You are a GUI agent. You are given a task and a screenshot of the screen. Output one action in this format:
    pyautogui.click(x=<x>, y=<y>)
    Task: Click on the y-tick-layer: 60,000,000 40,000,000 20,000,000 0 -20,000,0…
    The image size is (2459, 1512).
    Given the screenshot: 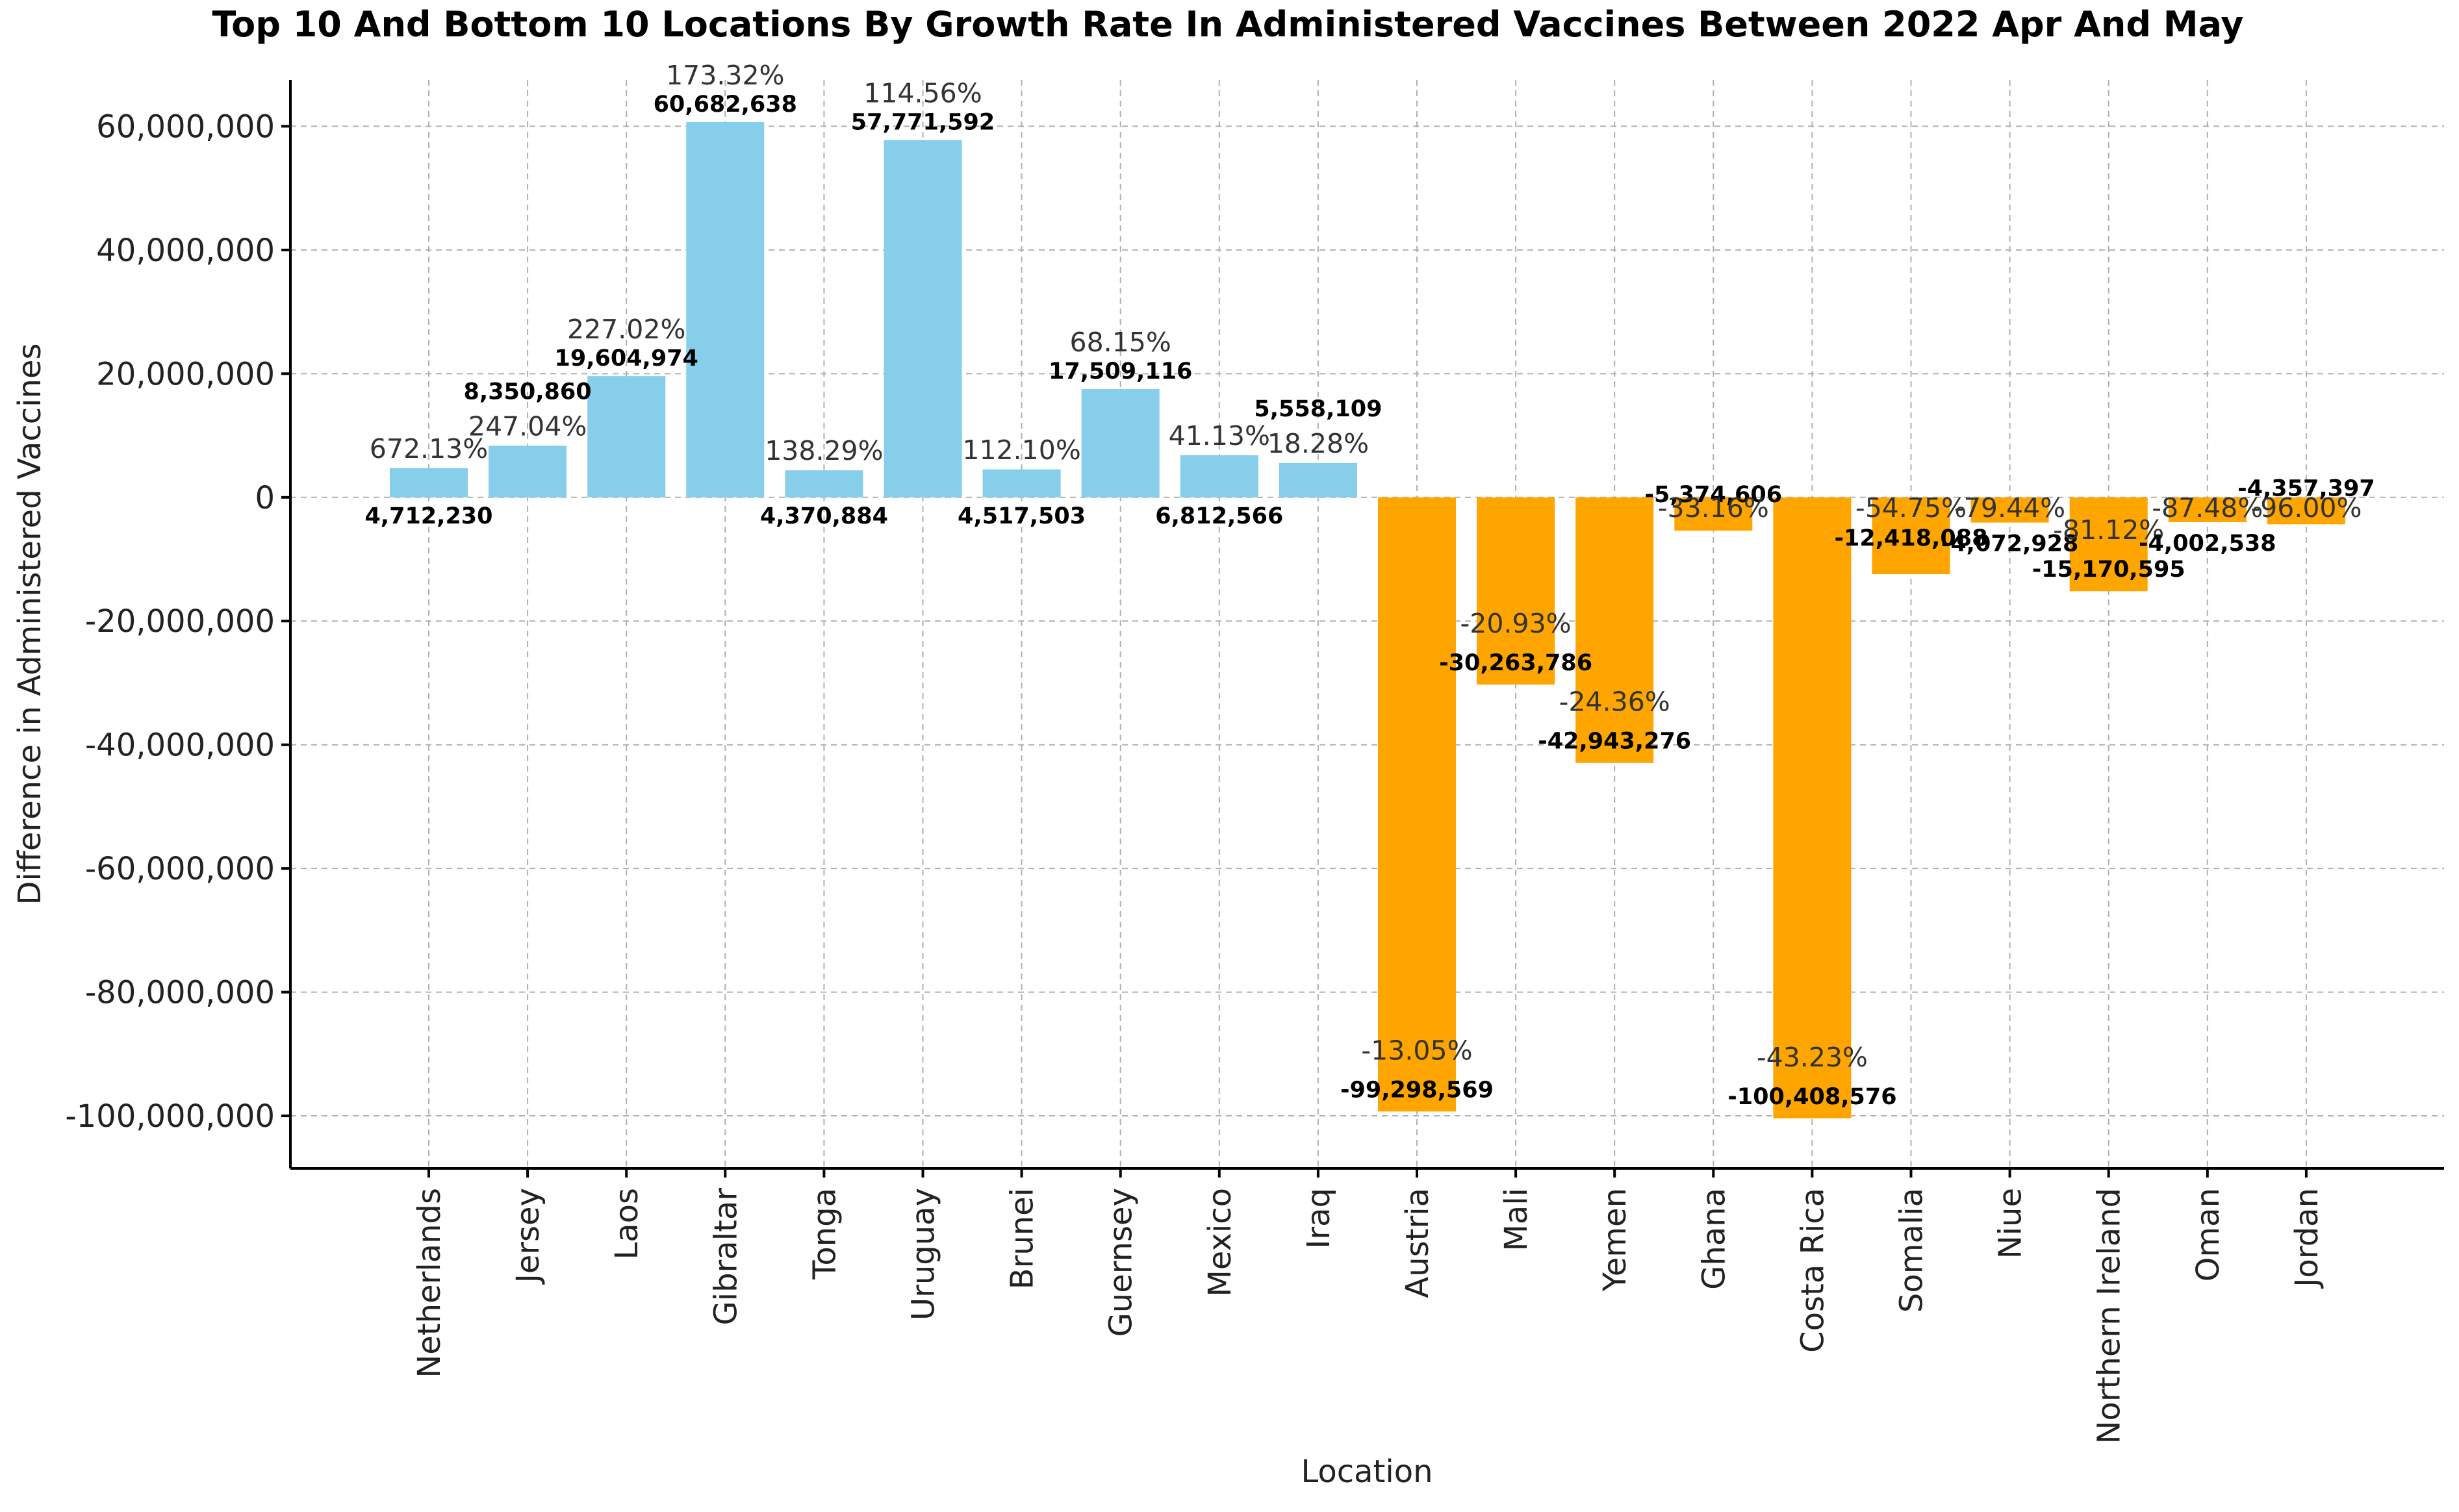 What is the action you would take?
    pyautogui.click(x=177, y=621)
    